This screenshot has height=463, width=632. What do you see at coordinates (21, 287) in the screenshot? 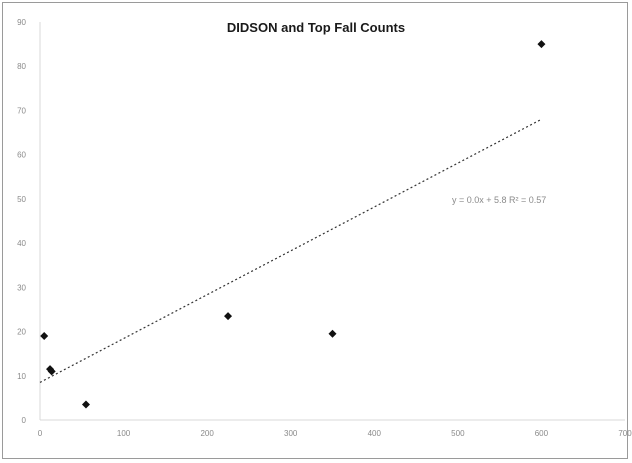
I see `y-tick-label: 30` at bounding box center [21, 287].